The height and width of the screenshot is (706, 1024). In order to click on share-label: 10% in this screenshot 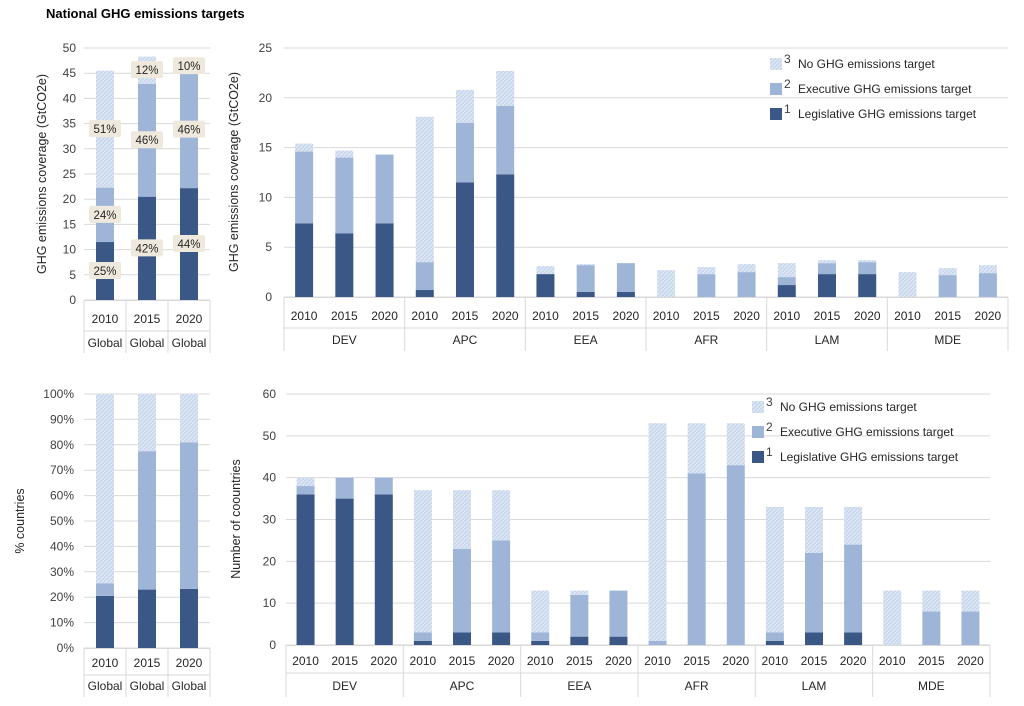, I will do `click(188, 67)`.